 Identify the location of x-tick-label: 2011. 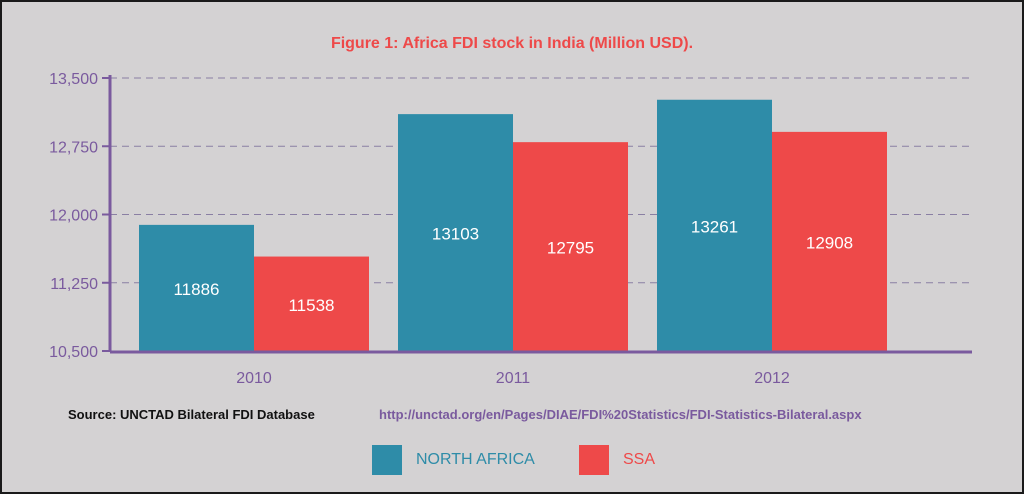
(513, 378).